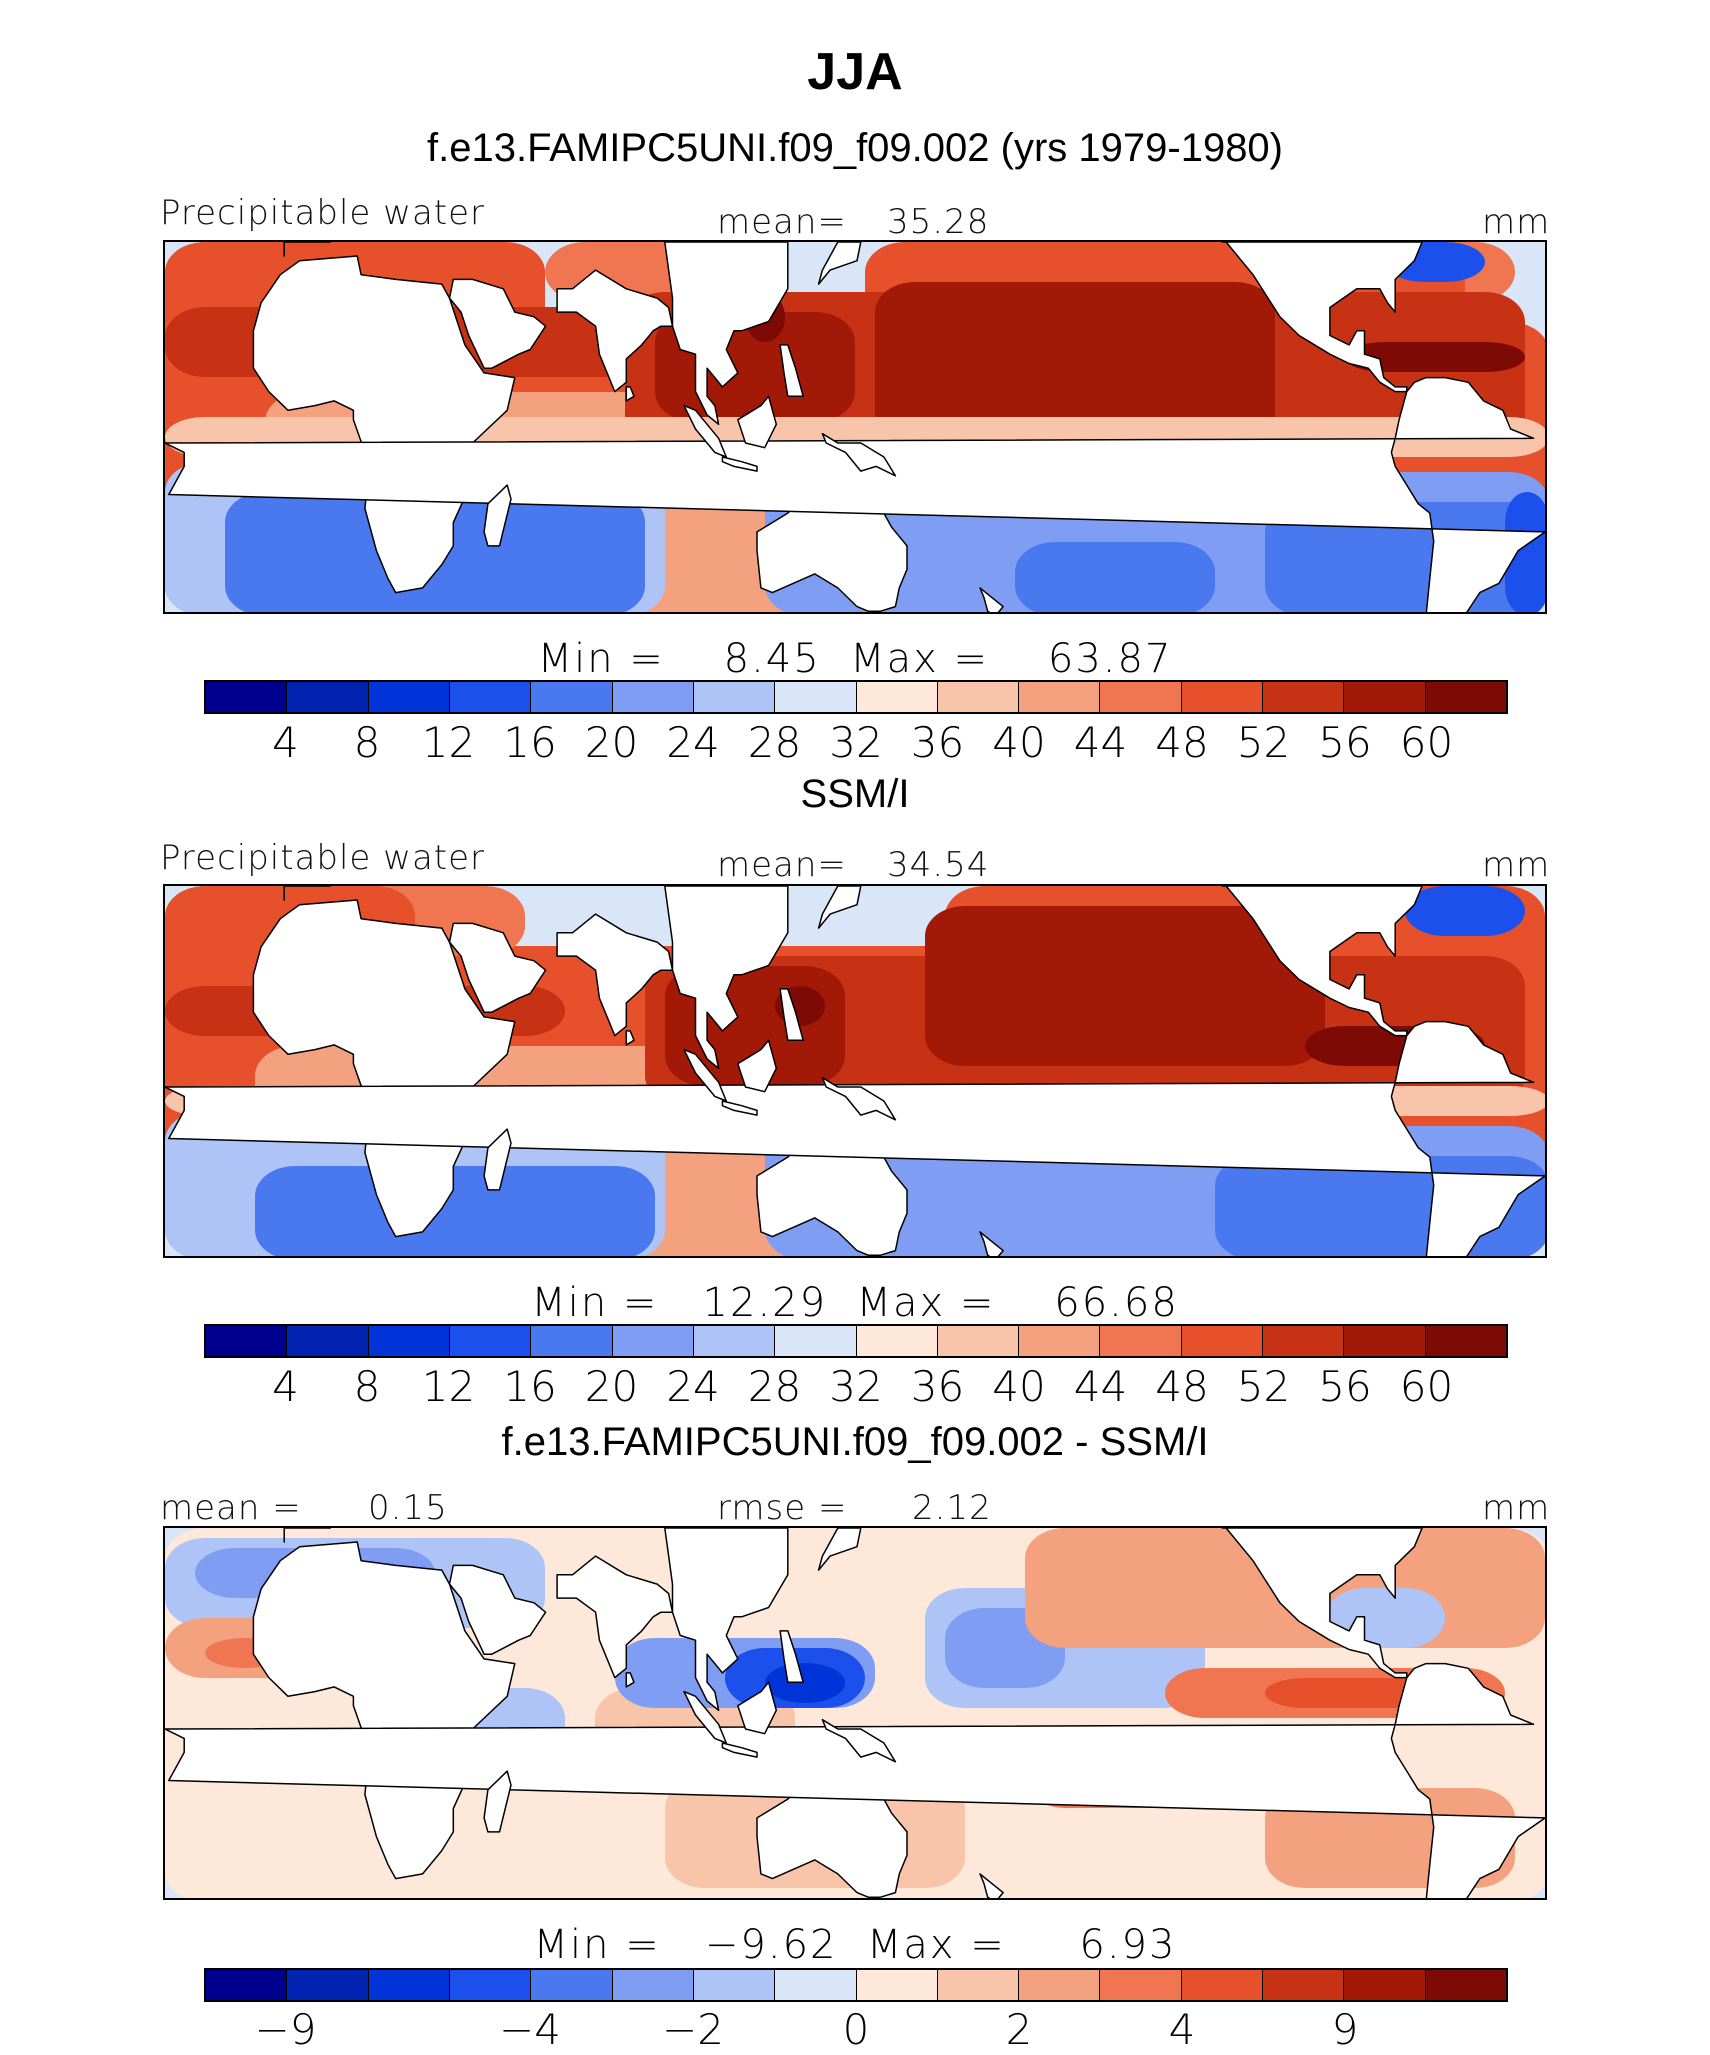 The image size is (1710, 2055). I want to click on colorbar-tick-label: 36, so click(937, 742).